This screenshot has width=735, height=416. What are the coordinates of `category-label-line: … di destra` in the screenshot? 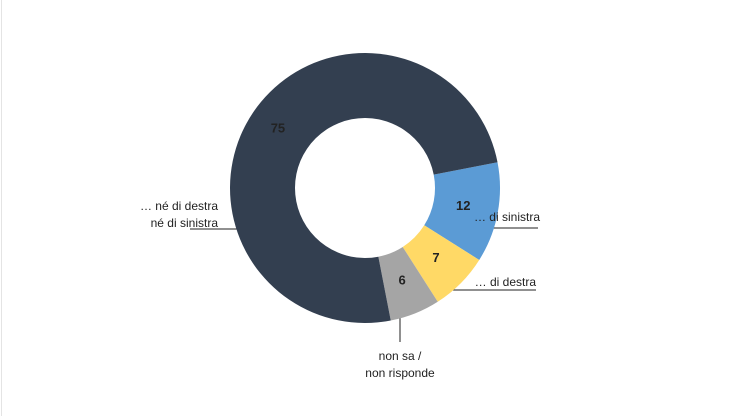 It's located at (506, 282).